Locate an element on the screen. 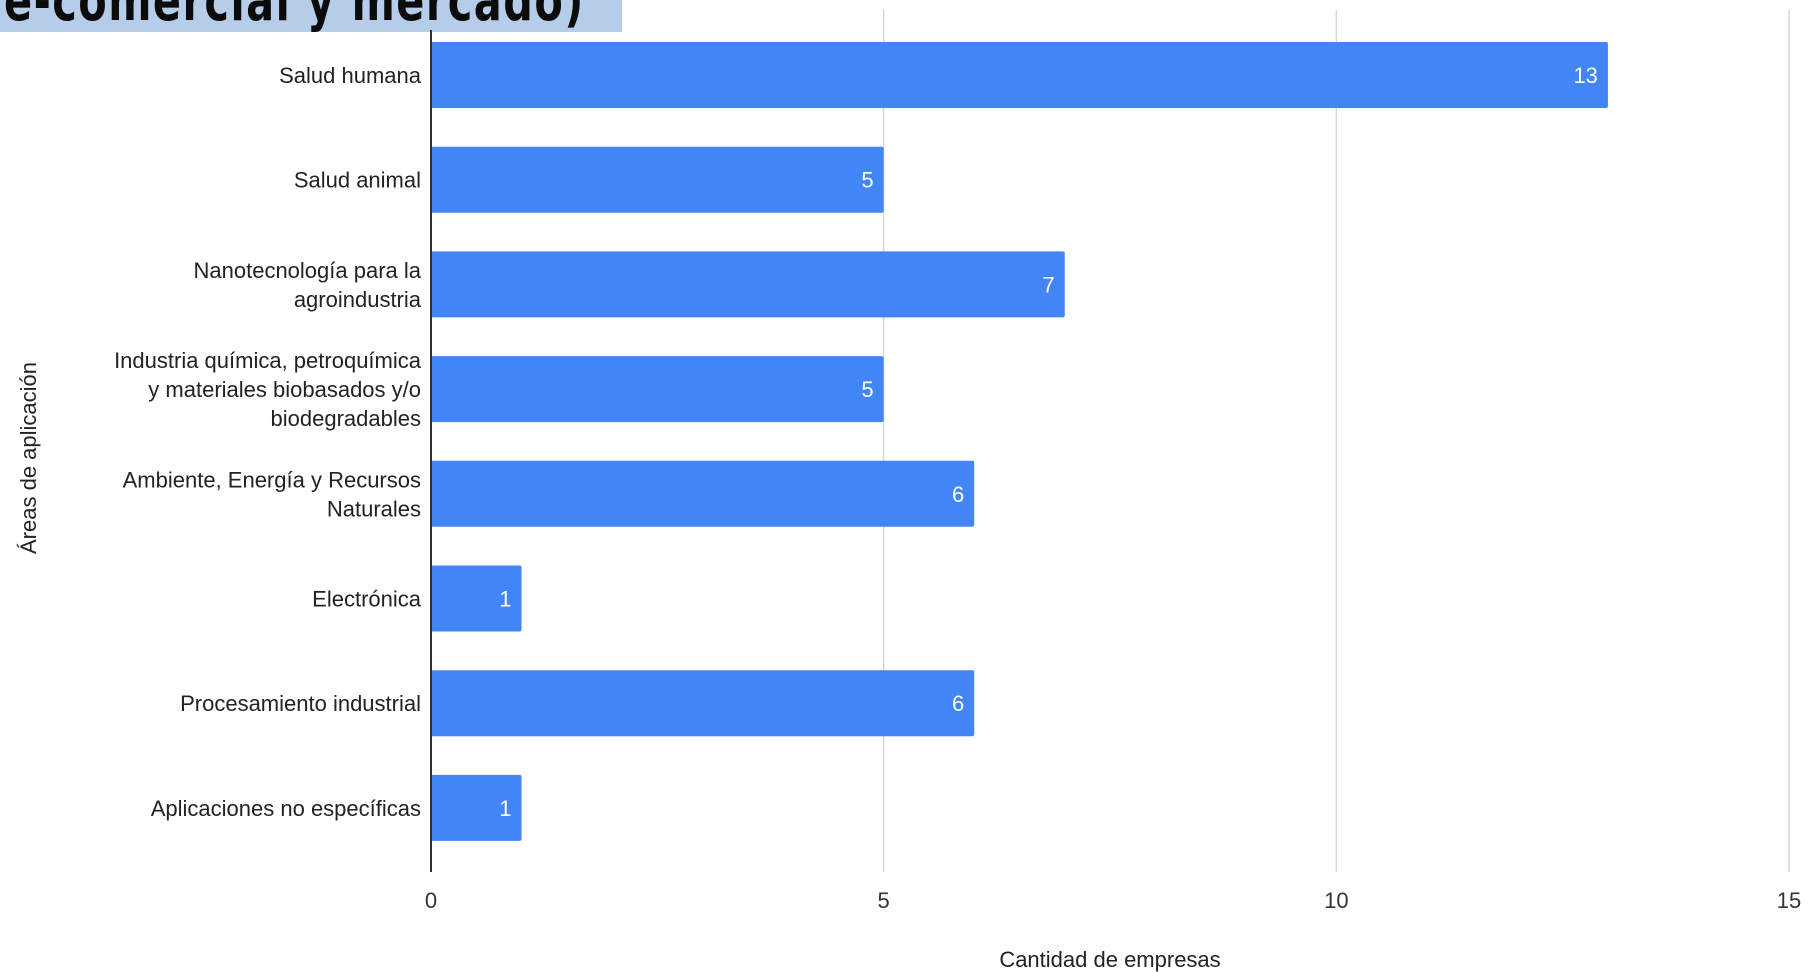 This screenshot has height=972, width=1809. category-label: Salud humana is located at coordinates (350, 75).